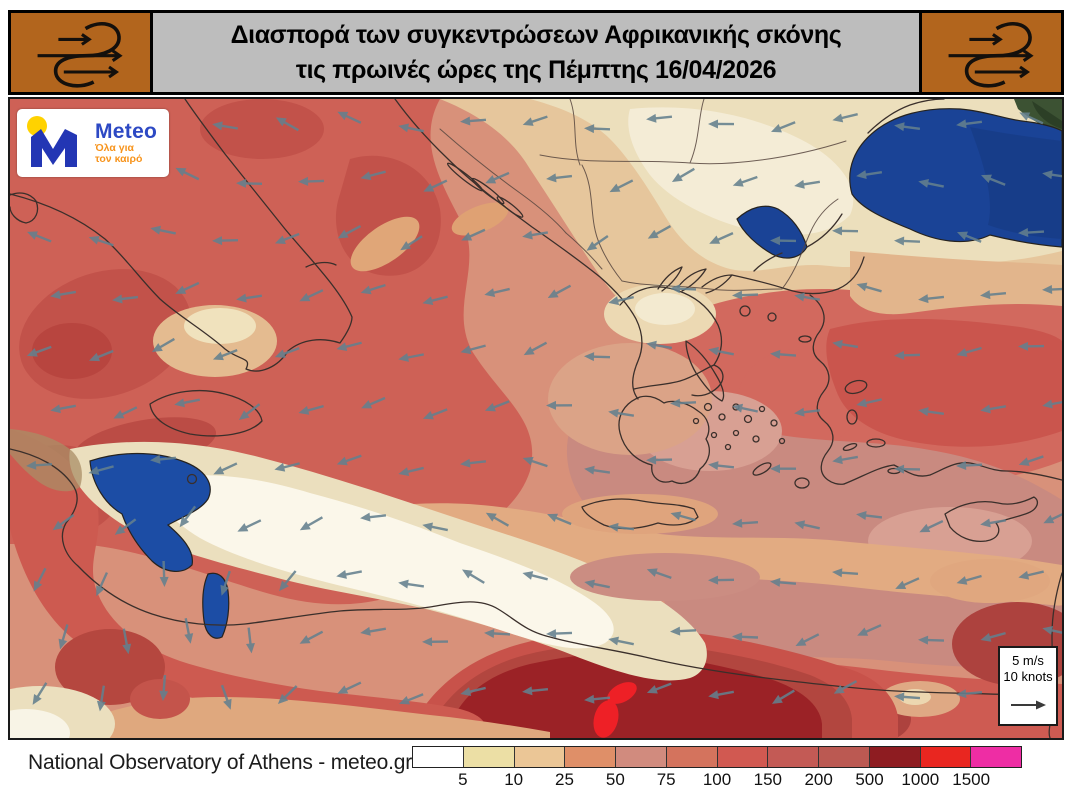 Image resolution: width=1072 pixels, height=804 pixels. What do you see at coordinates (920, 779) in the screenshot?
I see `legend-value: 1000` at bounding box center [920, 779].